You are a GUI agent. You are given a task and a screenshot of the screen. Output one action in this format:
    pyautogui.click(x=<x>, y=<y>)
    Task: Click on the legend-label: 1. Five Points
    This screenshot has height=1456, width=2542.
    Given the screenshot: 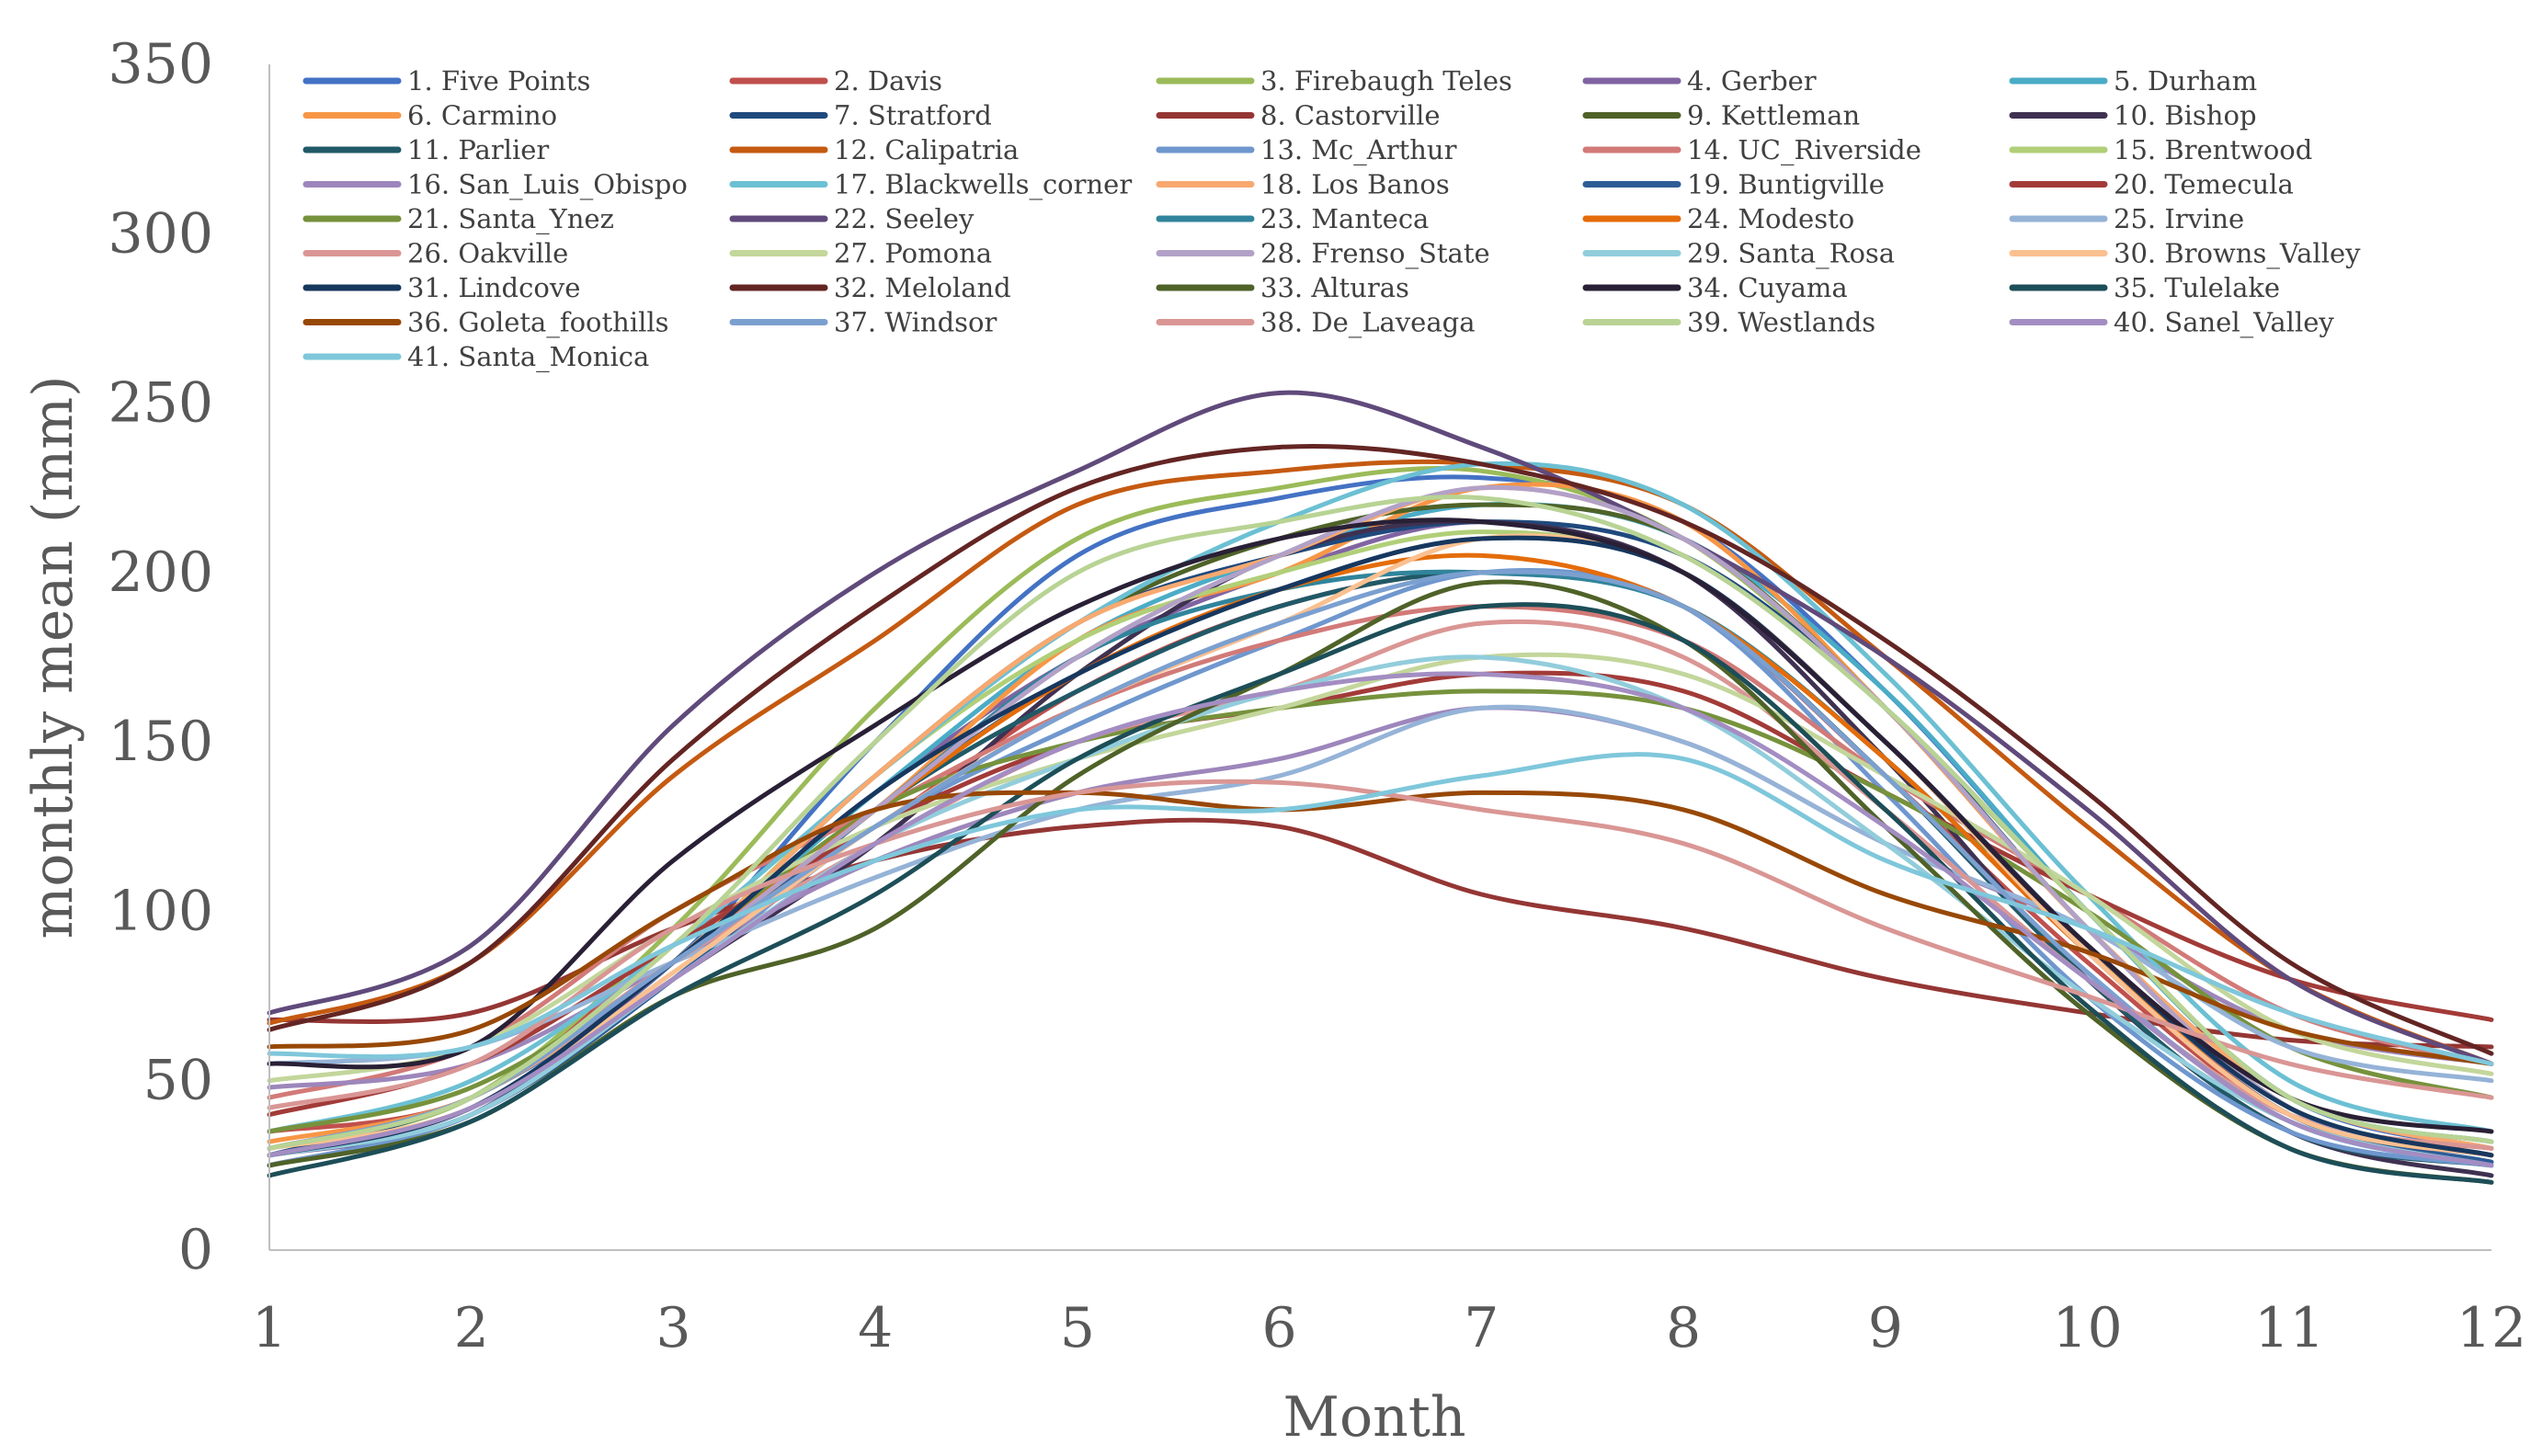 What is the action you would take?
    pyautogui.click(x=498, y=81)
    